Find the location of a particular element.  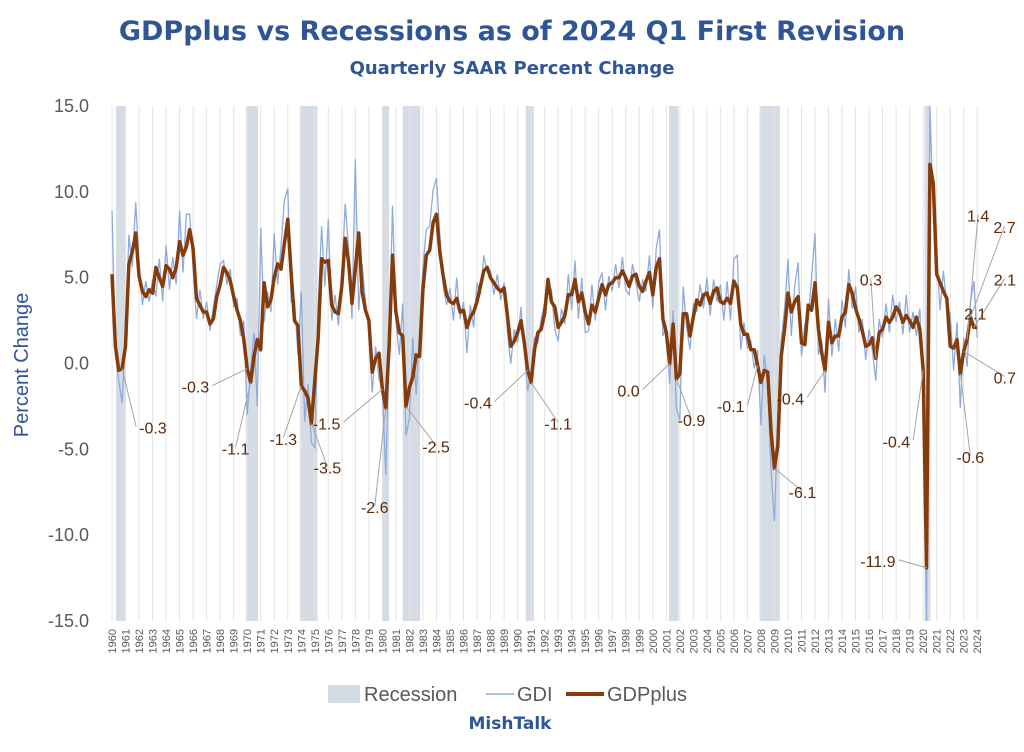

chart-subtitle: Quarterly SAAR Percent Change is located at coordinates (512, 68).